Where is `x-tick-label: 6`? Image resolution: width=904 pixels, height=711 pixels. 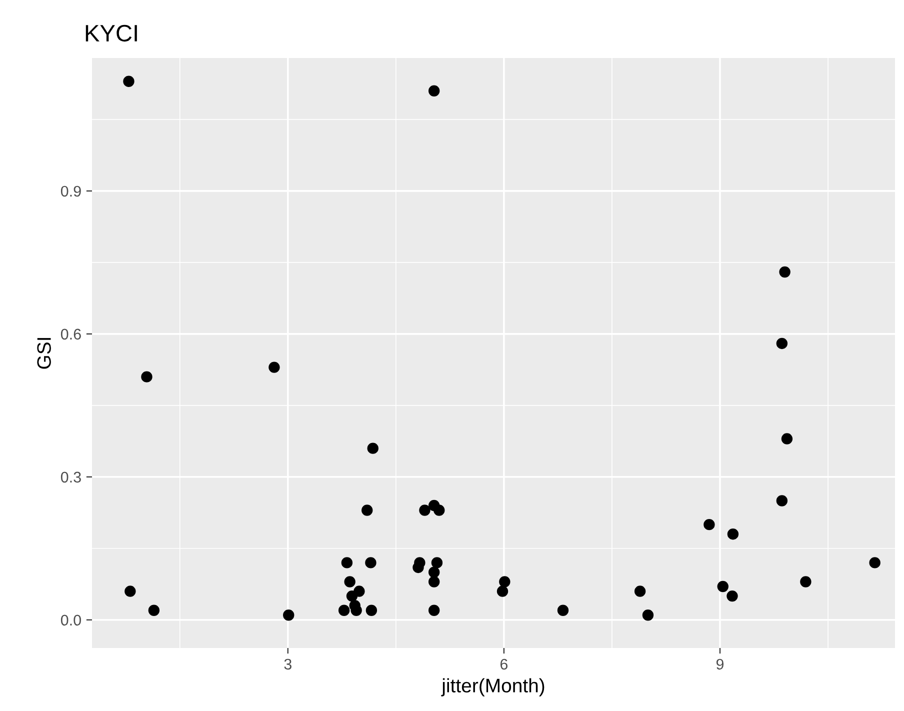
x-tick-label: 6 is located at coordinates (504, 664).